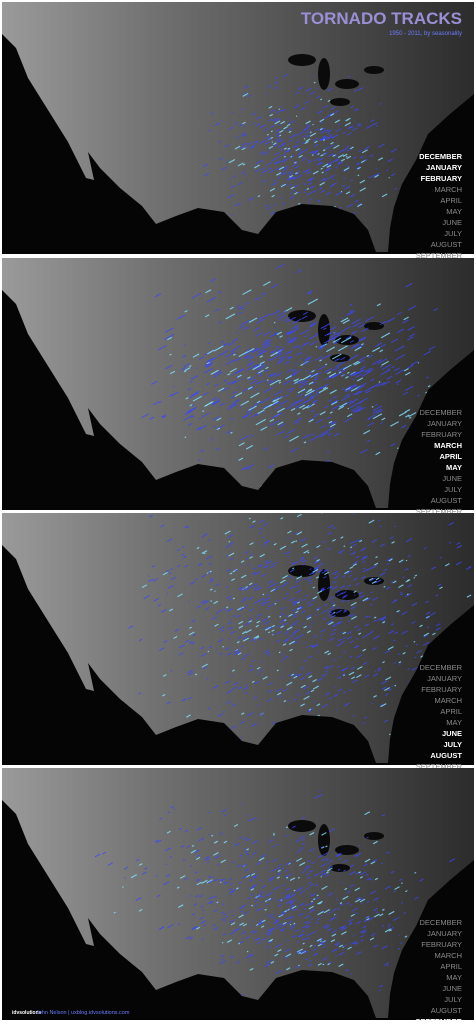  Describe the element at coordinates (300, 150) in the screenshot. I see `tornado-tracks` at that location.